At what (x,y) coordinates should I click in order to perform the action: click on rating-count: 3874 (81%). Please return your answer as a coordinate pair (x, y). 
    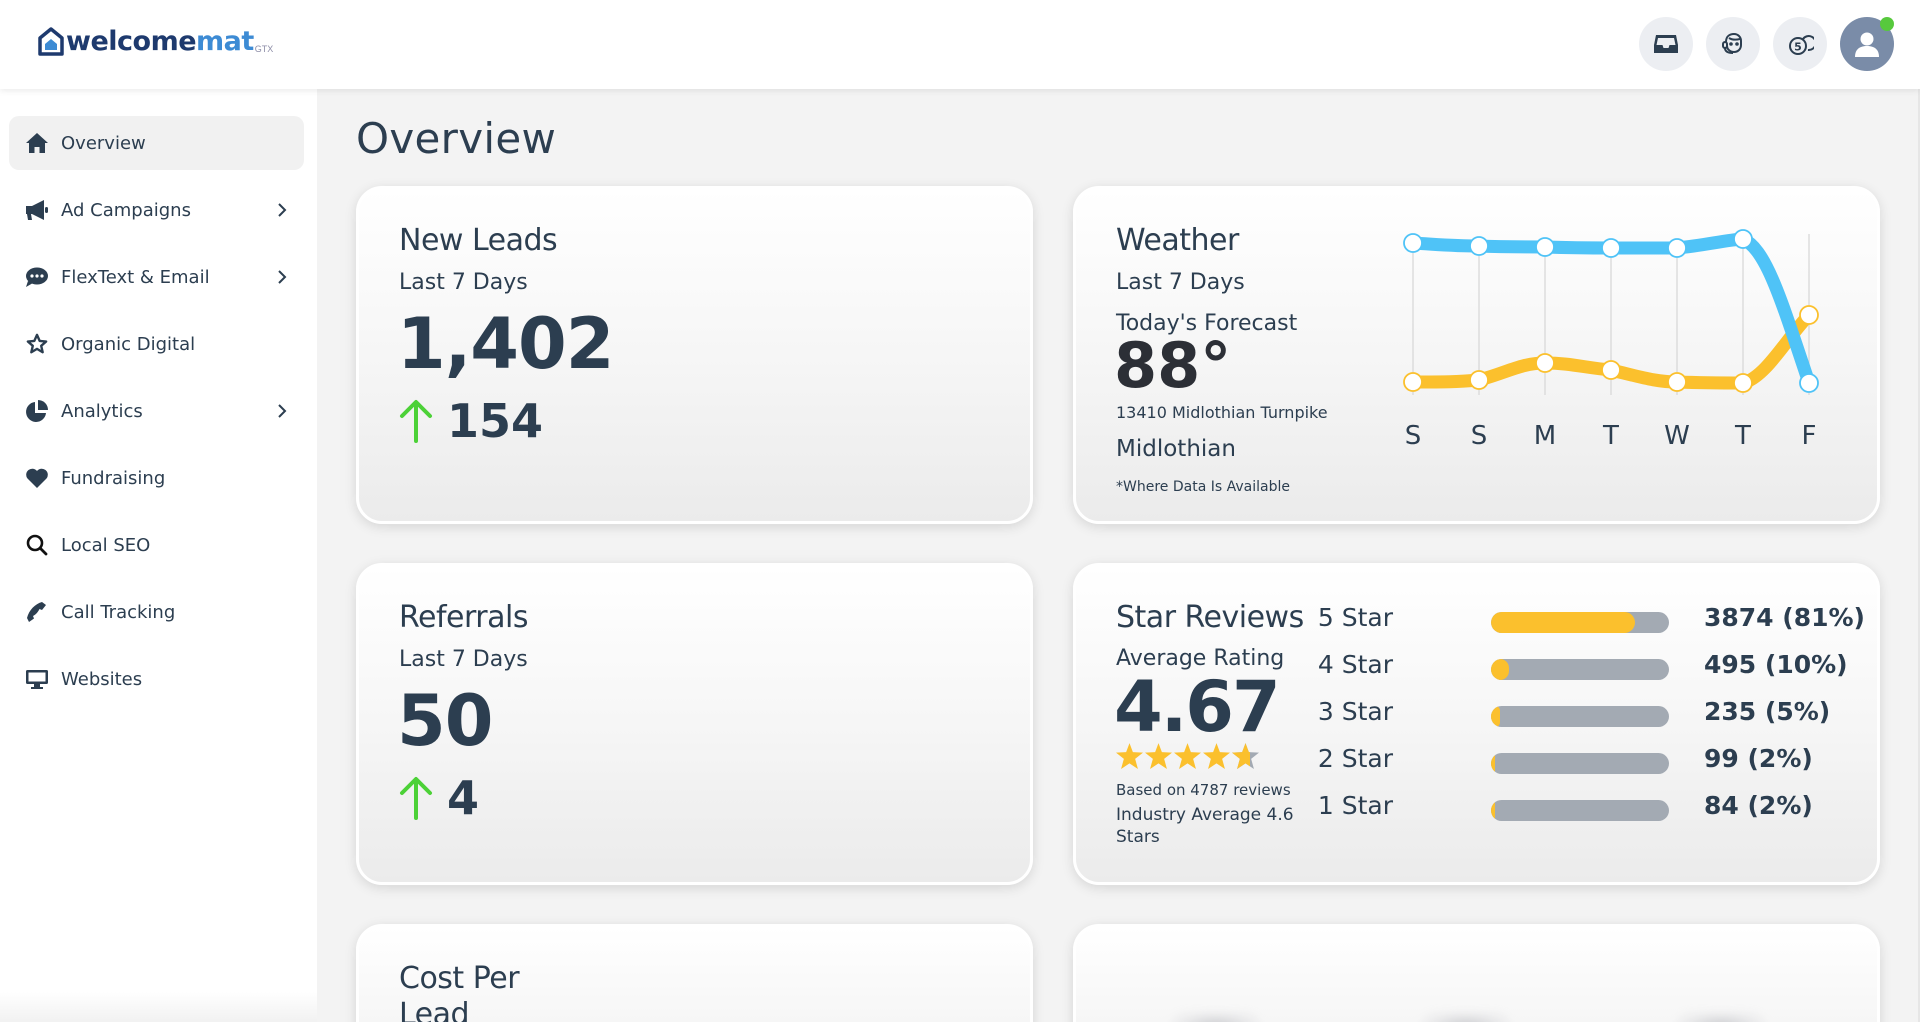
    Looking at the image, I should click on (1784, 617).